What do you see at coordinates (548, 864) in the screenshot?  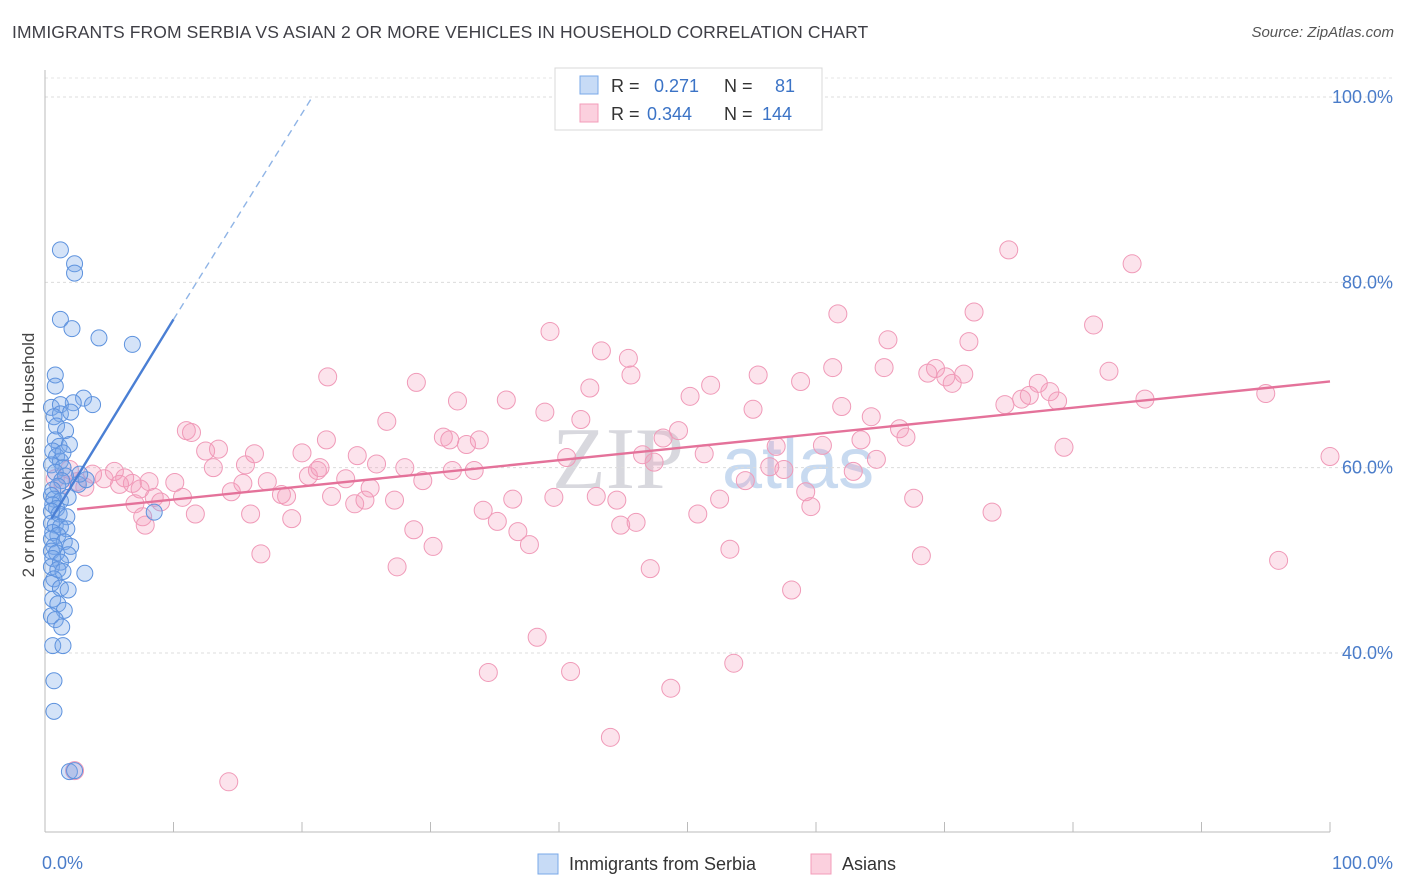 I see `legend-bottom-swatch-serbia` at bounding box center [548, 864].